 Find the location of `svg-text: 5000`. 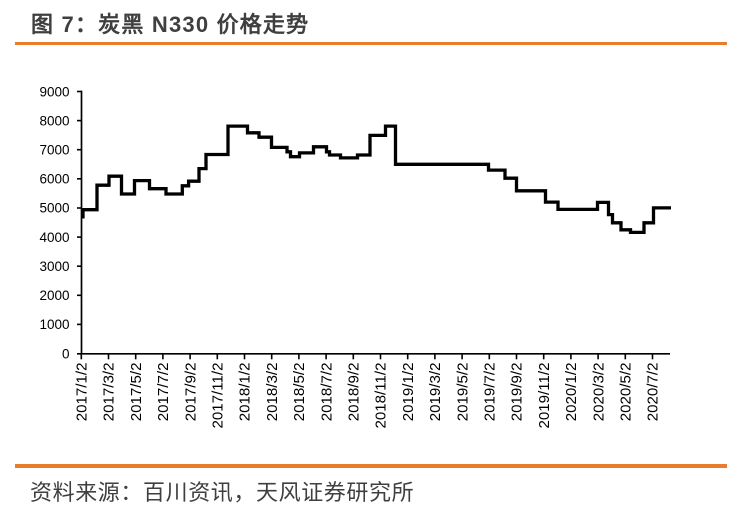

svg-text: 5000 is located at coordinates (54, 208).